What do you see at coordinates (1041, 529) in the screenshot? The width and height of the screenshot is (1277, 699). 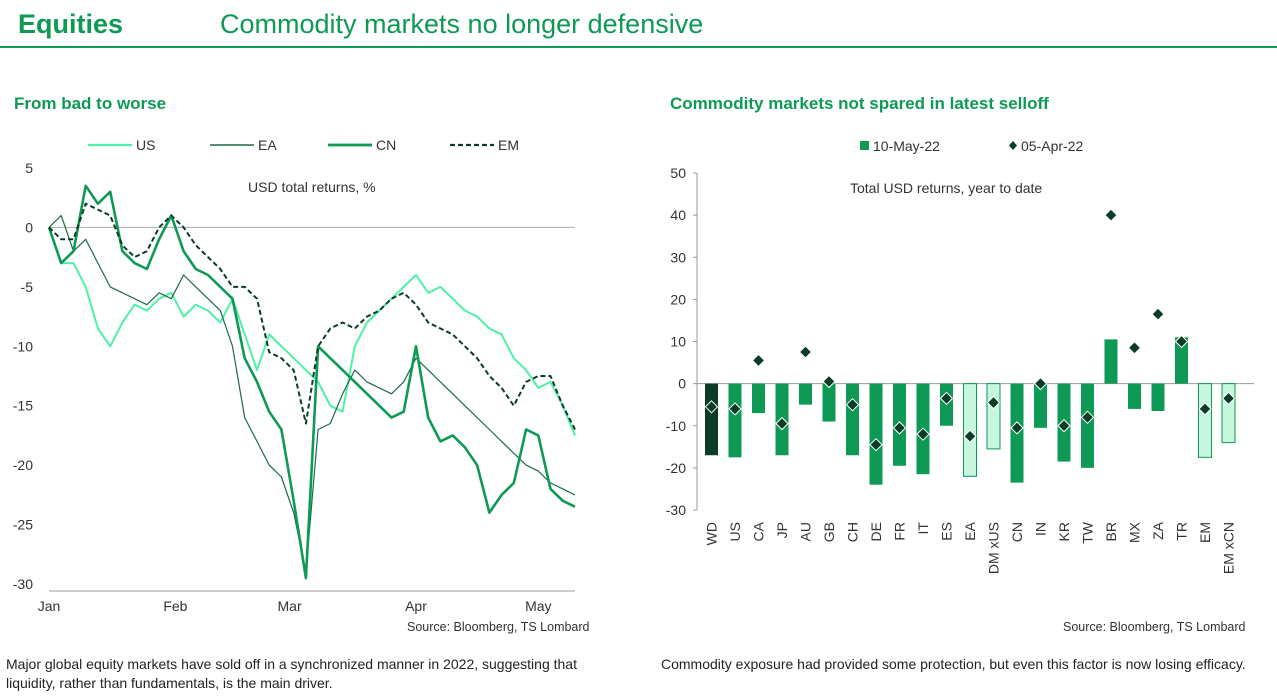 I see `category-label: IN` at bounding box center [1041, 529].